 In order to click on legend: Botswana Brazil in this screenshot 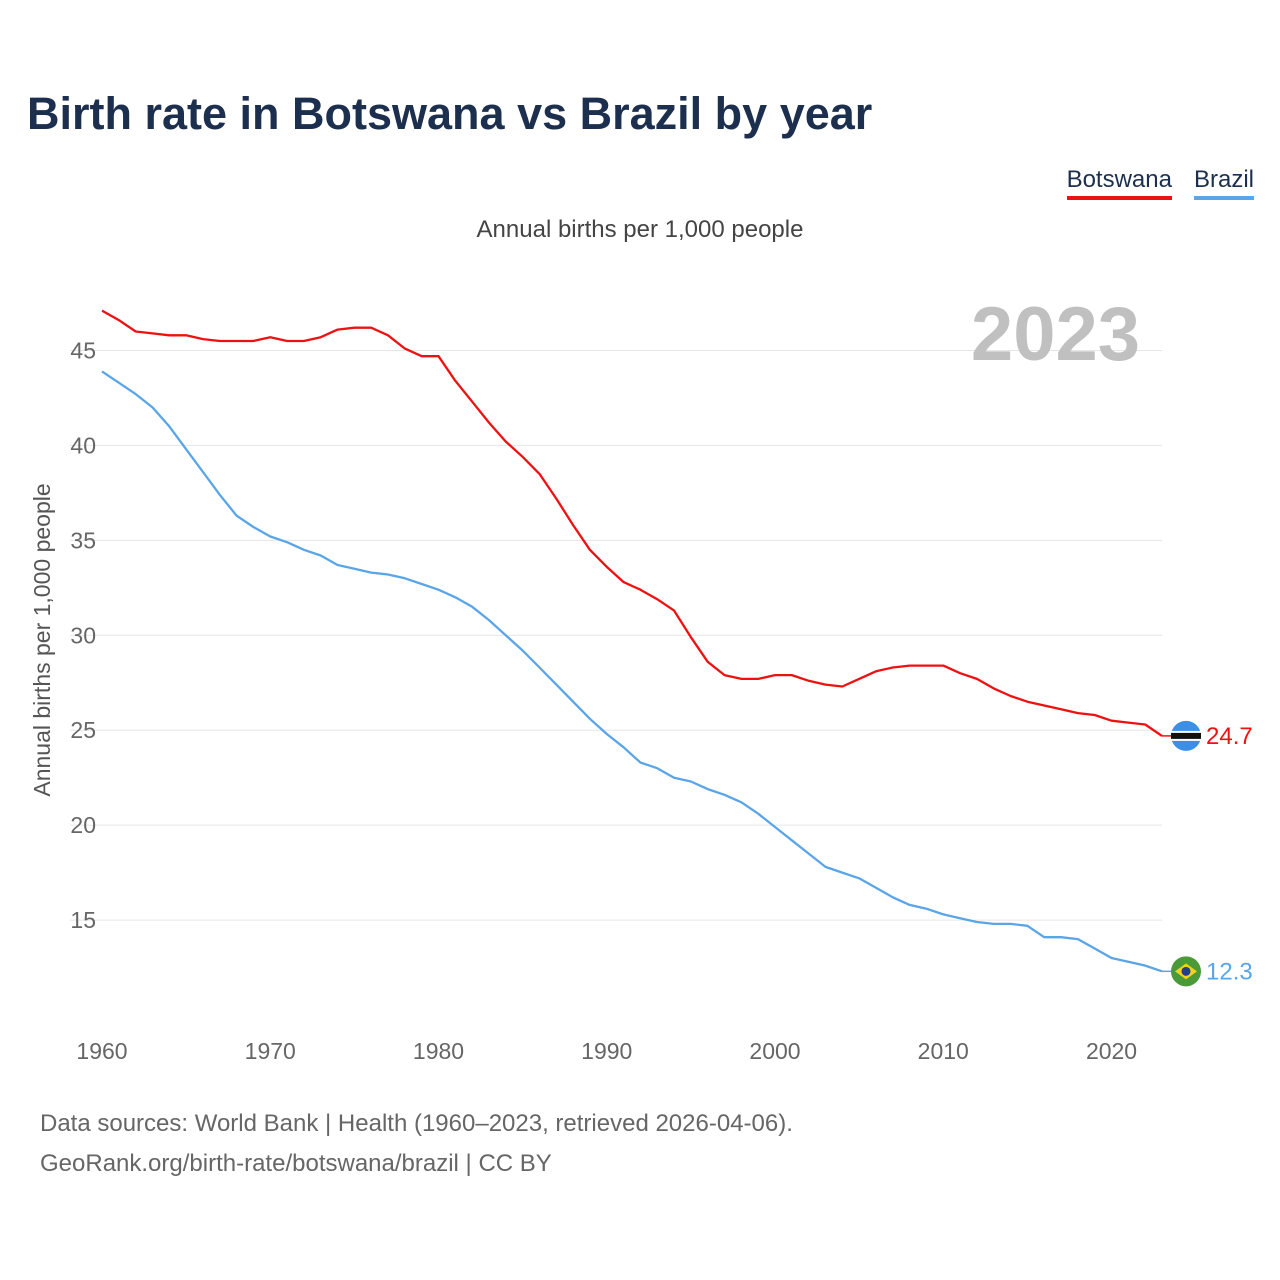, I will do `click(1160, 183)`.